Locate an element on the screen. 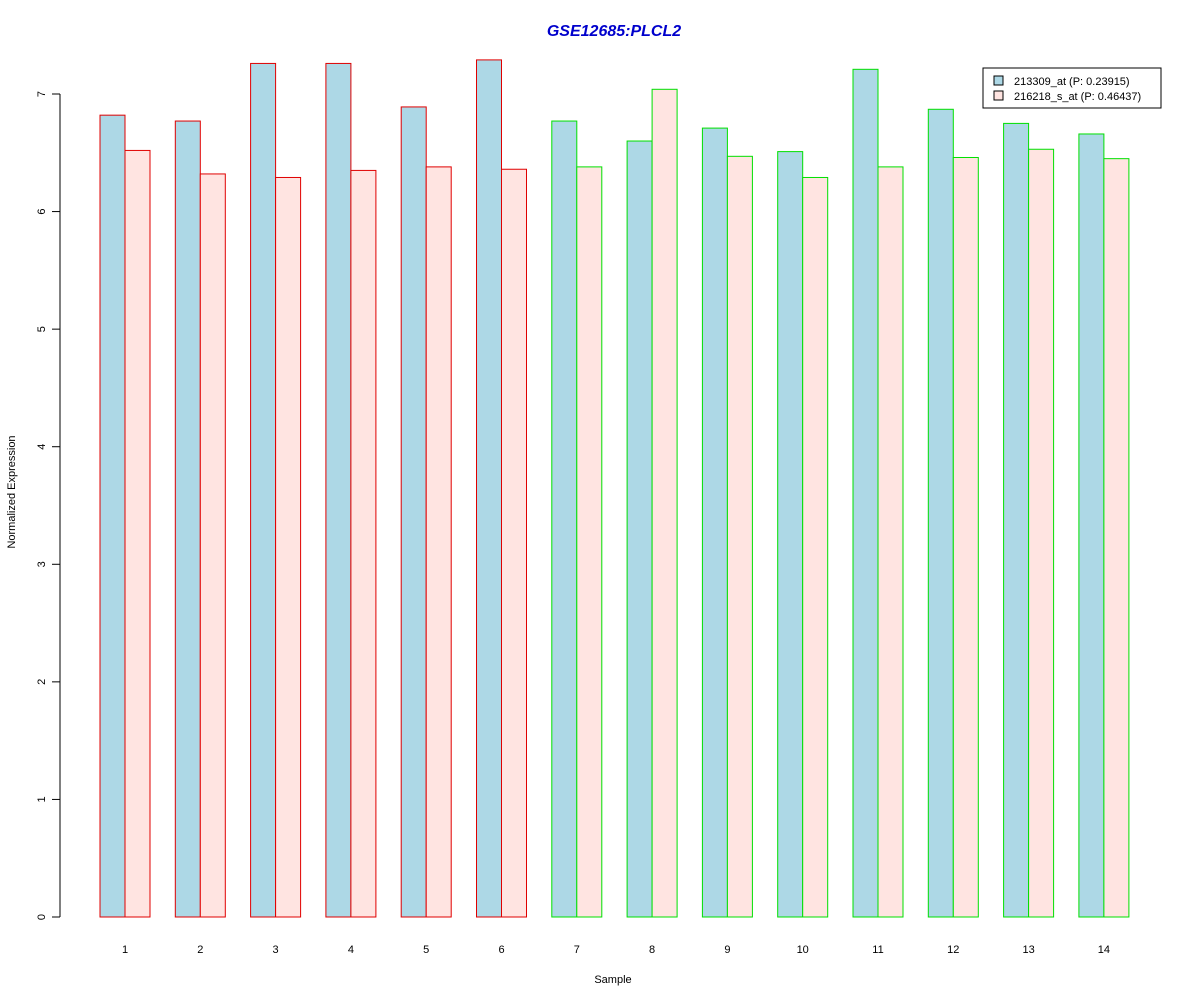 The width and height of the screenshot is (1200, 1000). x-tick-label: 14 is located at coordinates (1104, 950).